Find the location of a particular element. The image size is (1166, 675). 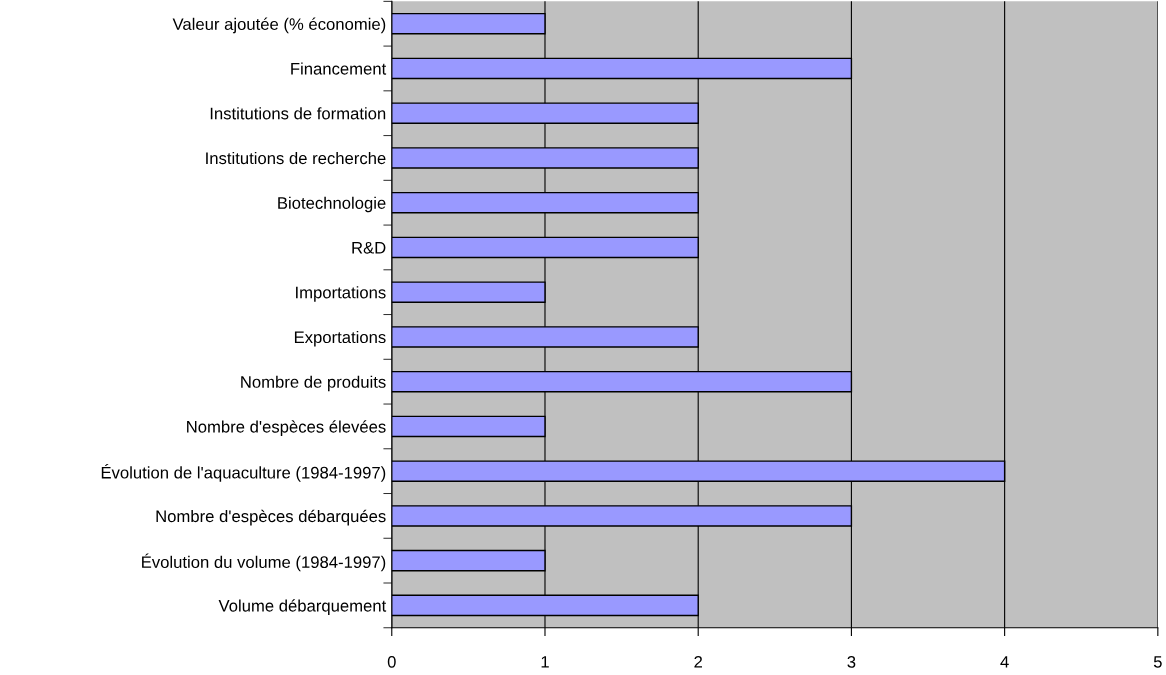

x-tick-label: 0 is located at coordinates (391, 661).